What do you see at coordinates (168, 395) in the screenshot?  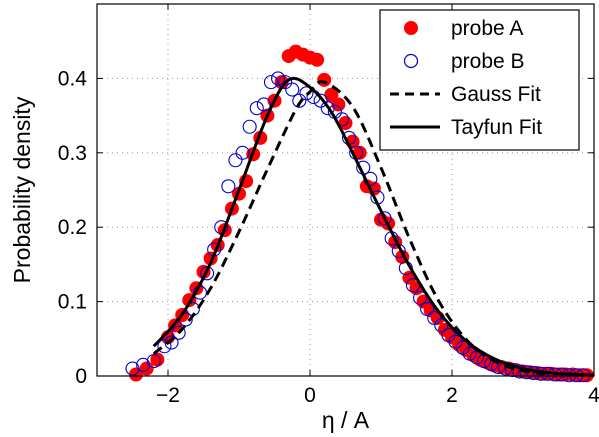 I see `x-tick-label: −2` at bounding box center [168, 395].